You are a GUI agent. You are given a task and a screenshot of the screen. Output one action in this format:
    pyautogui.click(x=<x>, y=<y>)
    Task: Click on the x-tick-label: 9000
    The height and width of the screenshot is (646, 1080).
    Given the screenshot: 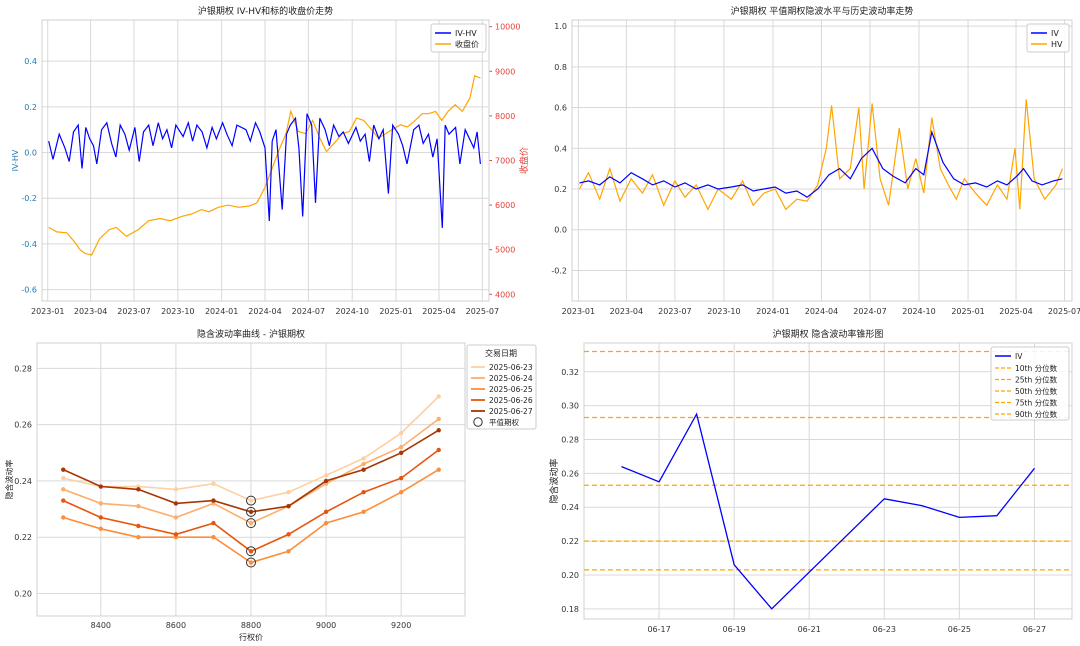 What is the action you would take?
    pyautogui.click(x=326, y=625)
    